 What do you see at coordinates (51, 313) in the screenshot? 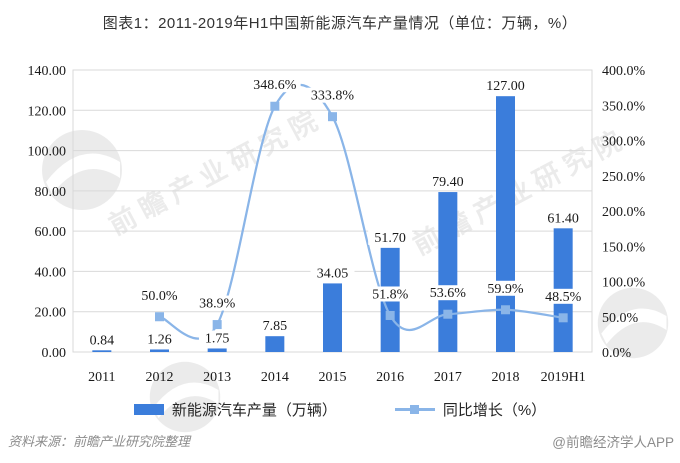
I see `y-axis-left-tick: 20.00` at bounding box center [51, 313].